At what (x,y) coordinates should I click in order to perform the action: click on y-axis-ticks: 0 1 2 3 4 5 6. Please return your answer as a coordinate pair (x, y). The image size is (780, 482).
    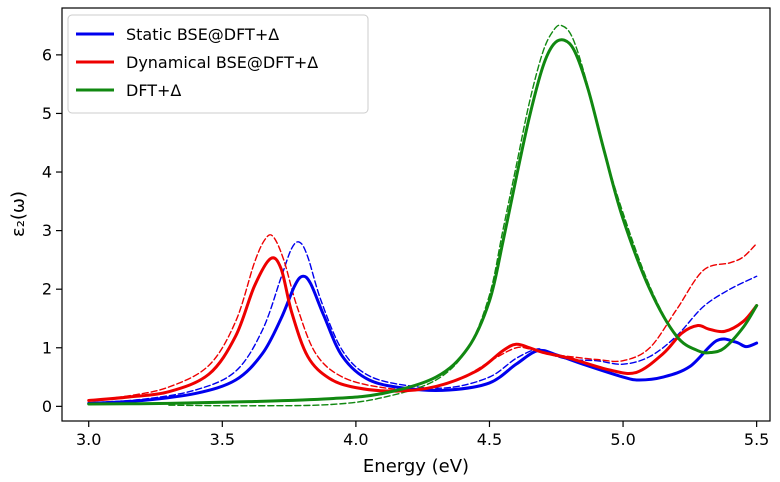
    Looking at the image, I should click on (52, 230).